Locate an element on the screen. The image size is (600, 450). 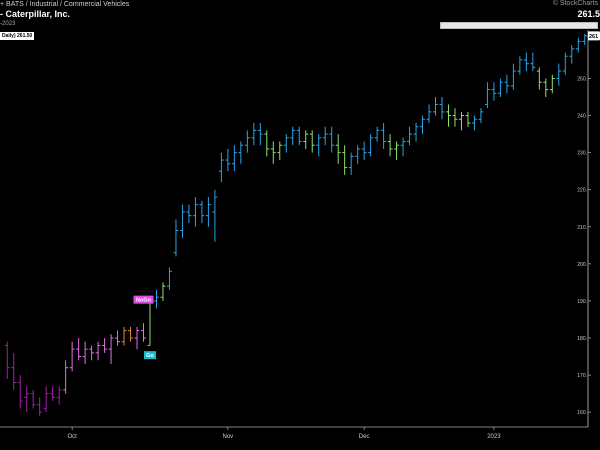
y-tick-label: 170. is located at coordinates (582, 376).